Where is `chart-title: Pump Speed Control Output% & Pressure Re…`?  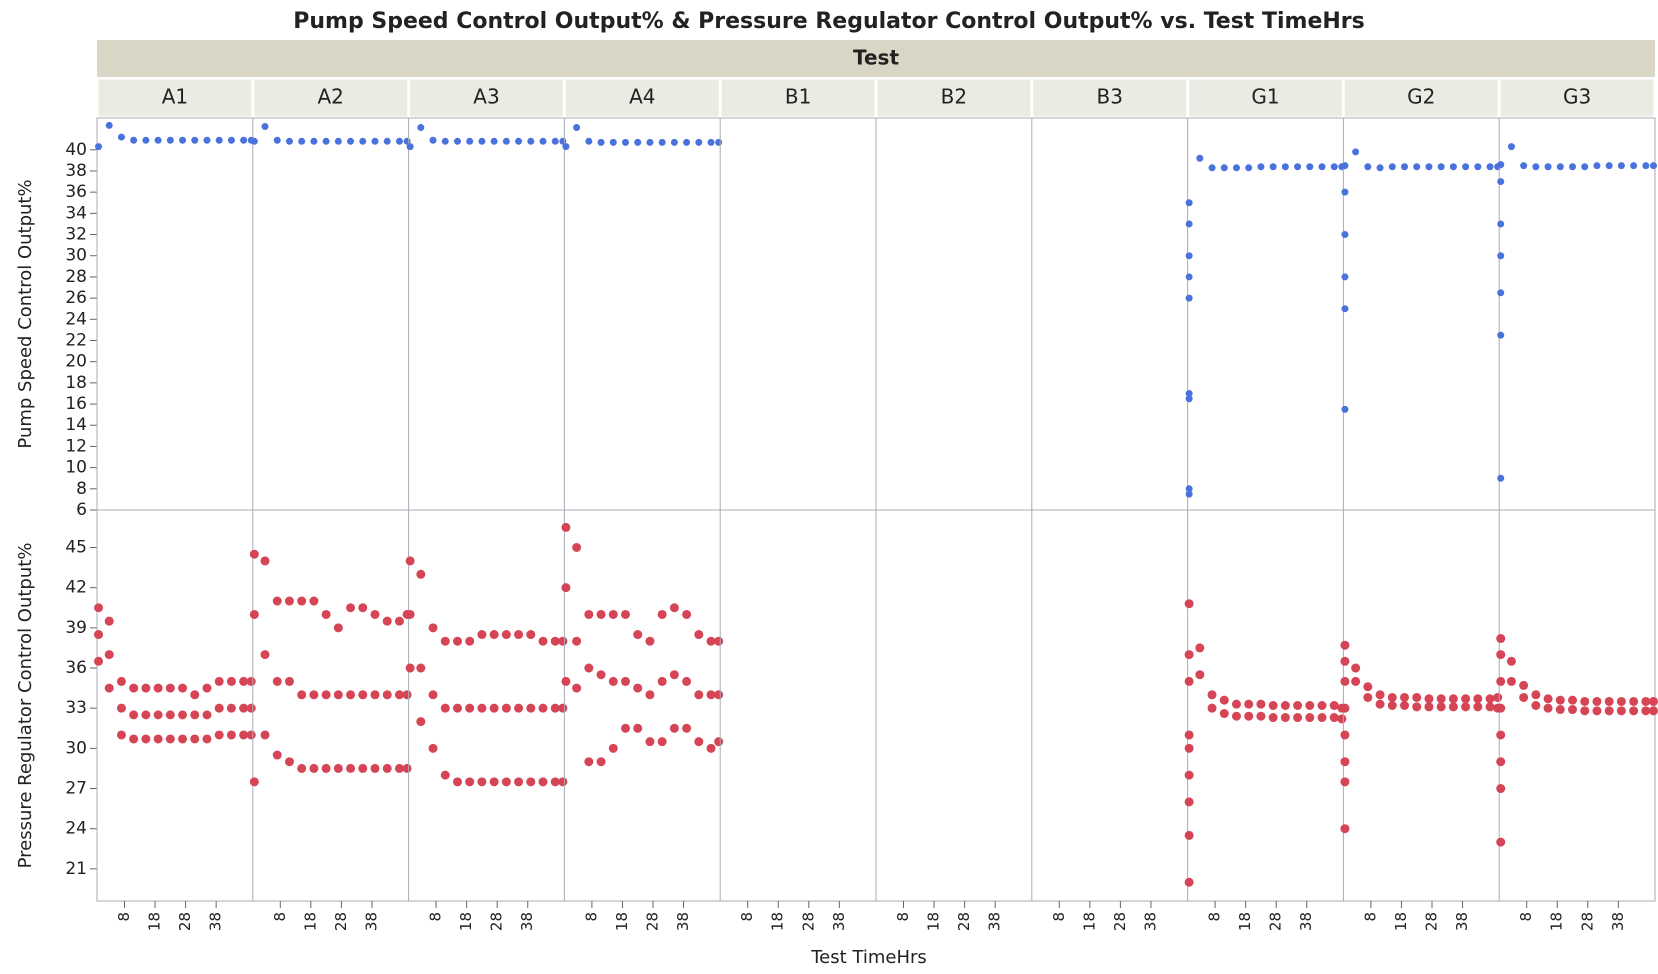
chart-title: Pump Speed Control Output% & Pressure Re… is located at coordinates (828, 21).